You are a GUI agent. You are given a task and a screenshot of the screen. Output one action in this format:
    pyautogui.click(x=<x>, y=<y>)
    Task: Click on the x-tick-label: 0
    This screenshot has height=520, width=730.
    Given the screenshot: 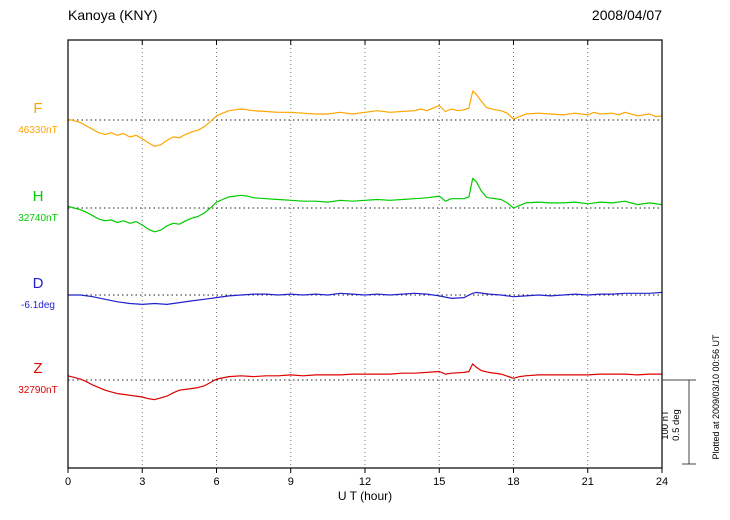 What is the action you would take?
    pyautogui.click(x=68, y=482)
    